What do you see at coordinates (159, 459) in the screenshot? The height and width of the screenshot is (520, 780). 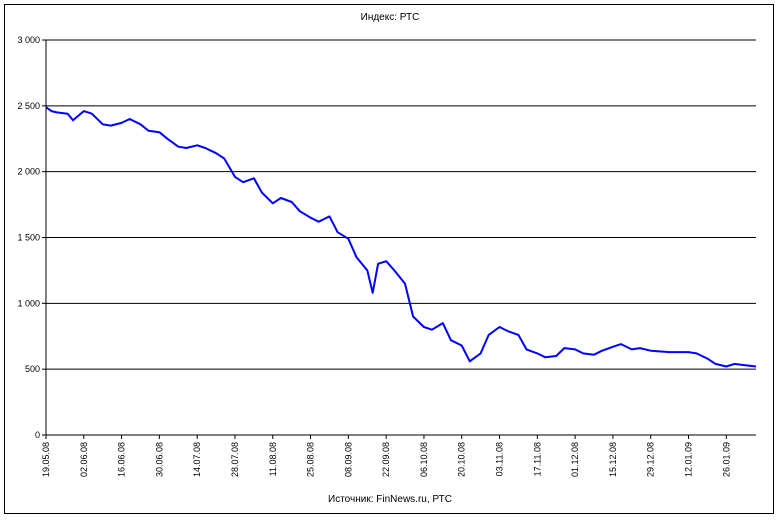 I see `x-tick-label: 30.06.08` at bounding box center [159, 459].